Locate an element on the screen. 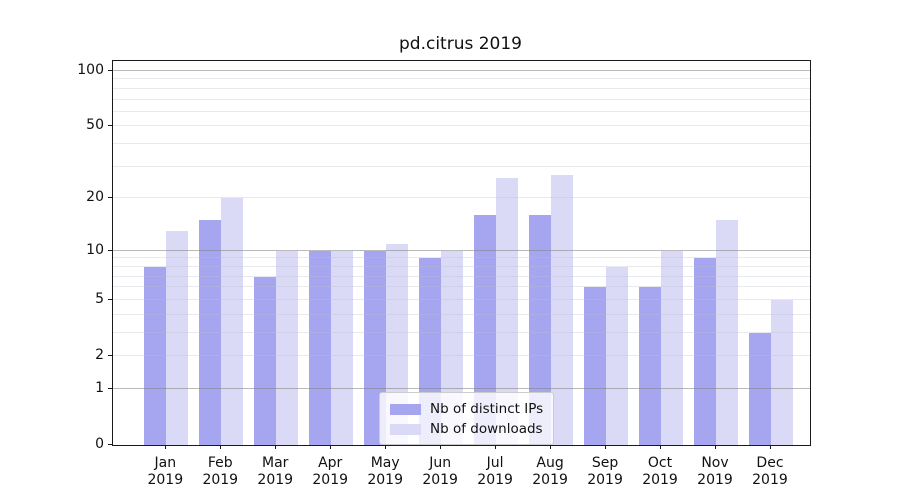  x-tick-month: Sep is located at coordinates (605, 463).